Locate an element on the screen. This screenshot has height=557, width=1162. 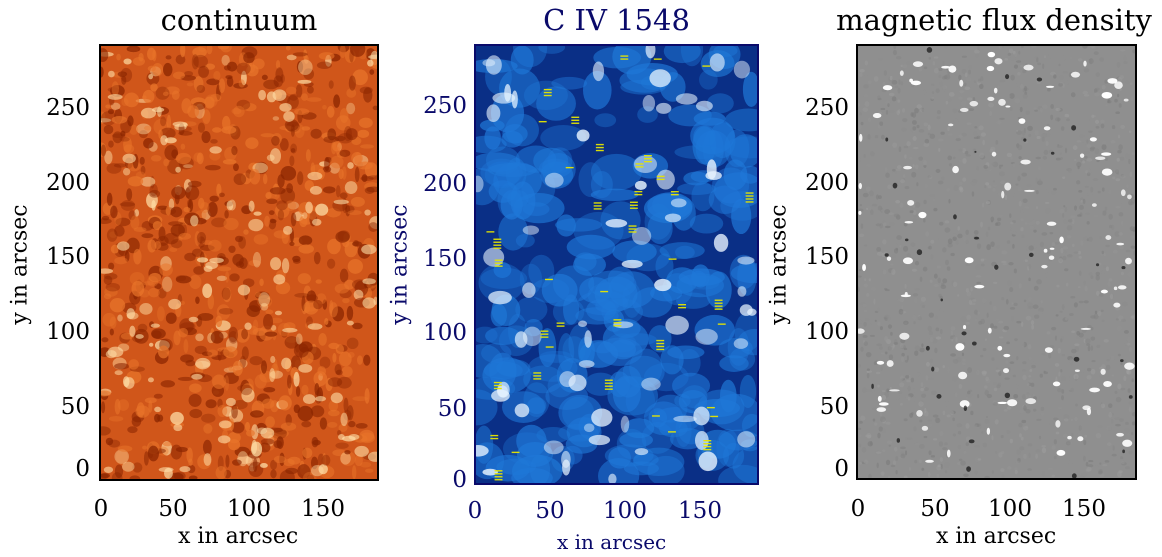
x-tick: 100 is located at coordinates (625, 511).